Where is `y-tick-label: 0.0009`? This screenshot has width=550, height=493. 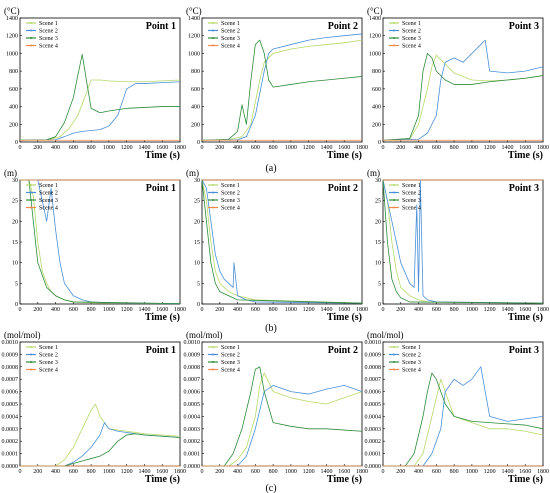 y-tick-label: 0.0009 is located at coordinates (373, 355).